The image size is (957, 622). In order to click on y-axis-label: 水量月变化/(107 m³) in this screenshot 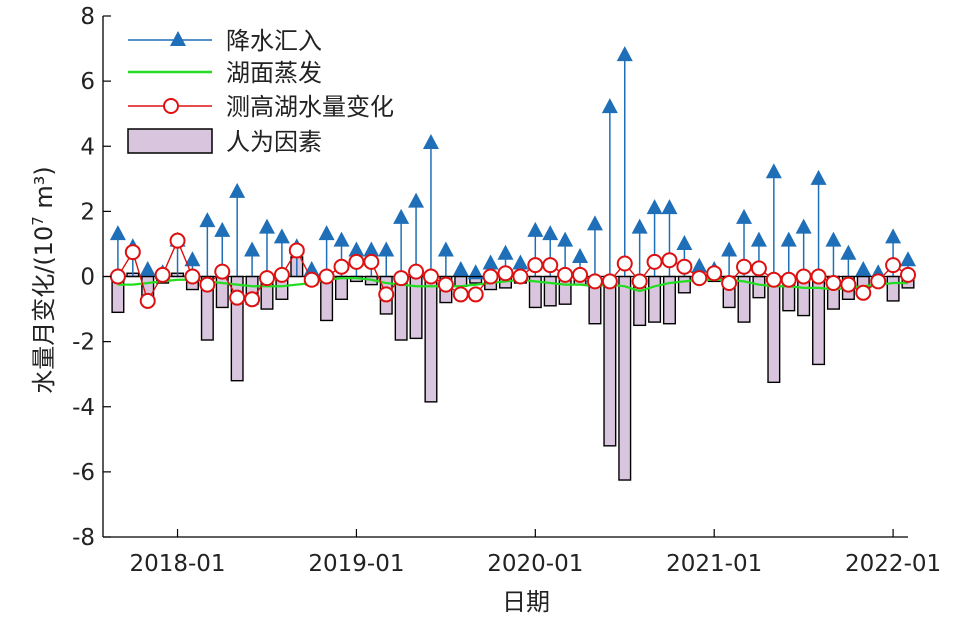, I will do `click(43, 280)`.